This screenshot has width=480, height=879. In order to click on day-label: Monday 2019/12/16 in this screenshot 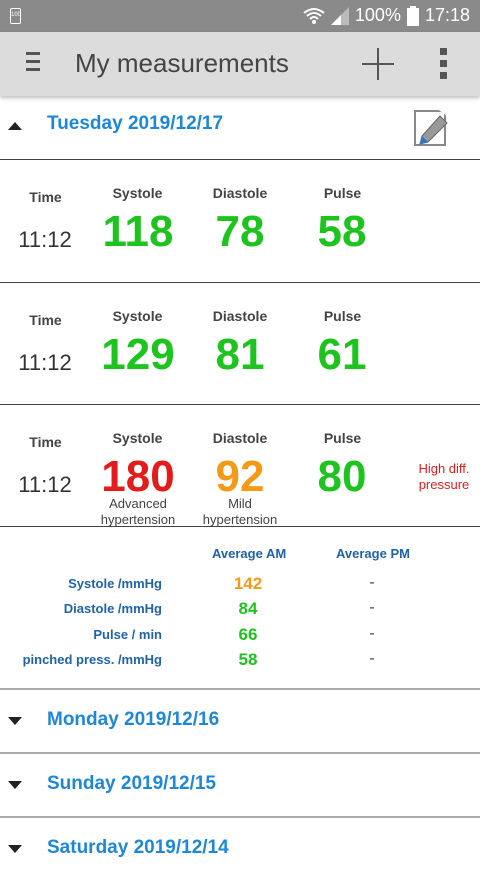, I will do `click(133, 719)`.